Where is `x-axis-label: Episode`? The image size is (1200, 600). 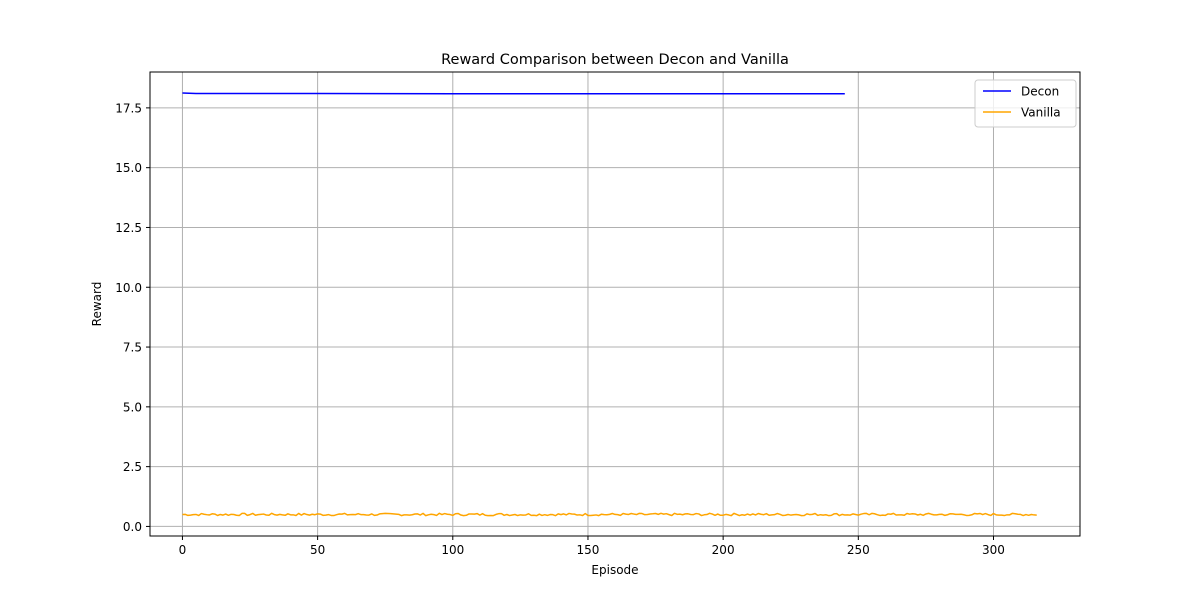
x-axis-label: Episode is located at coordinates (614, 570).